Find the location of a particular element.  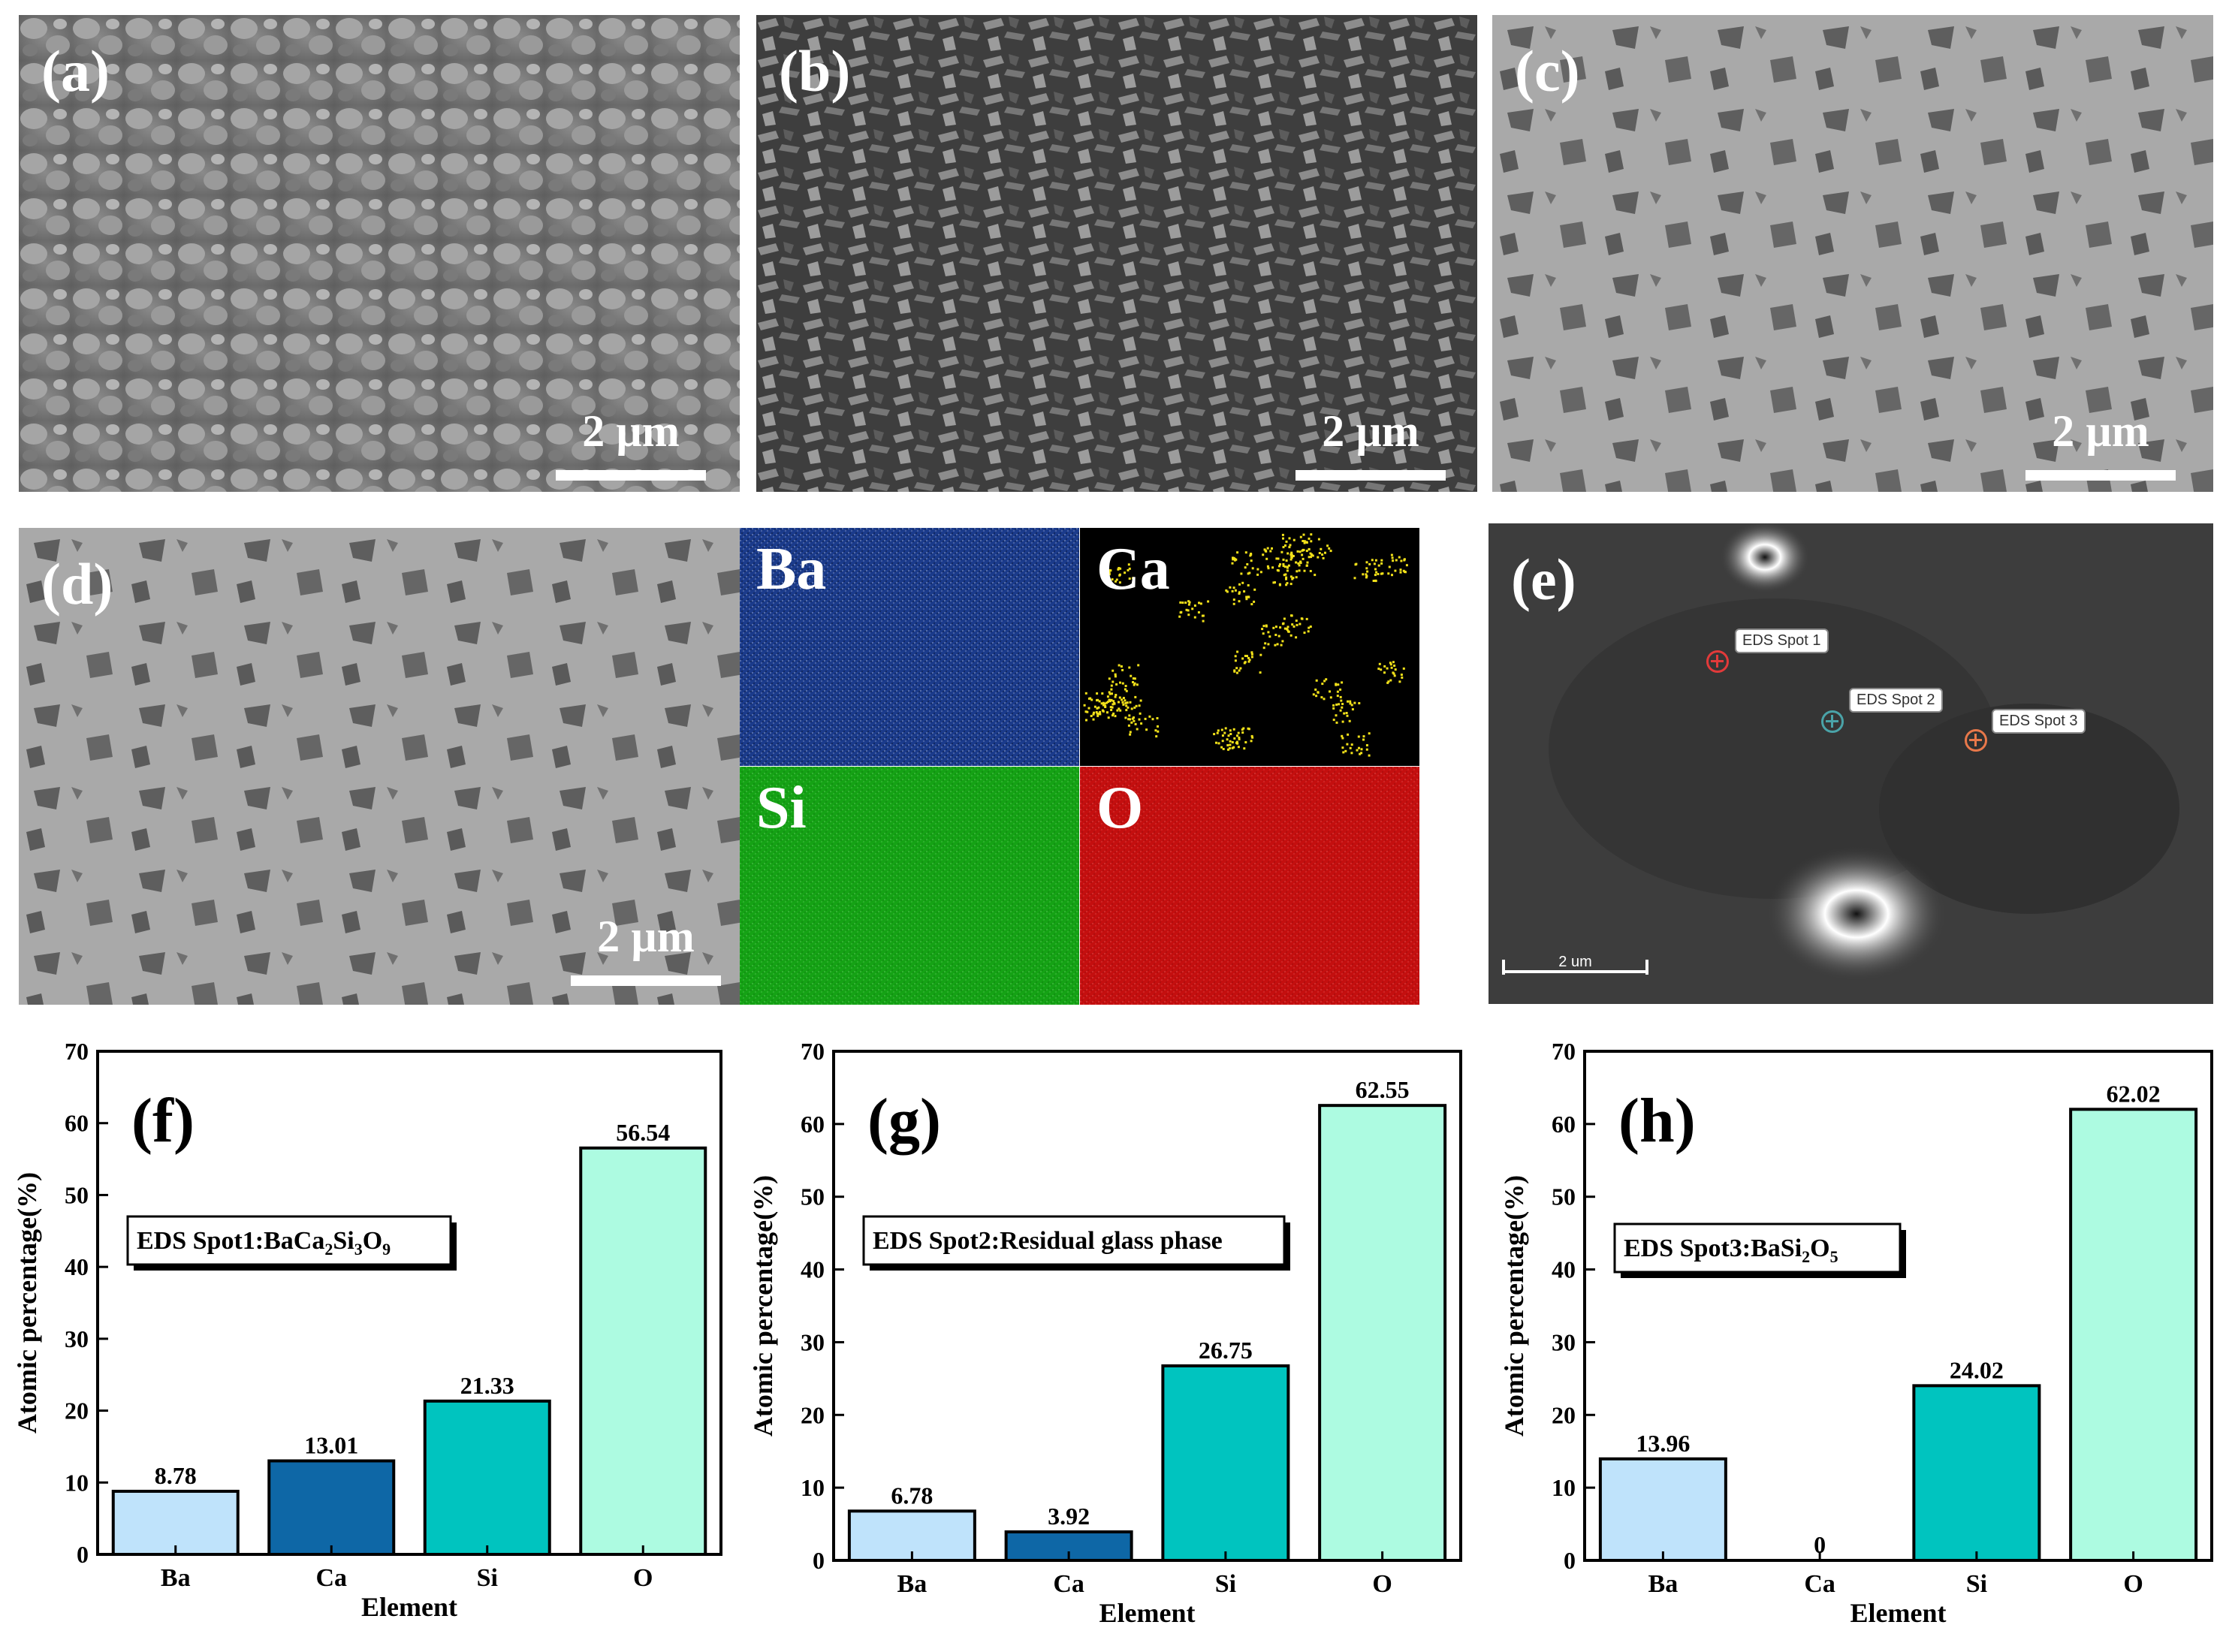

legend-text: EDS Spot3:BaSi2O5 is located at coordinates (1731, 1250).